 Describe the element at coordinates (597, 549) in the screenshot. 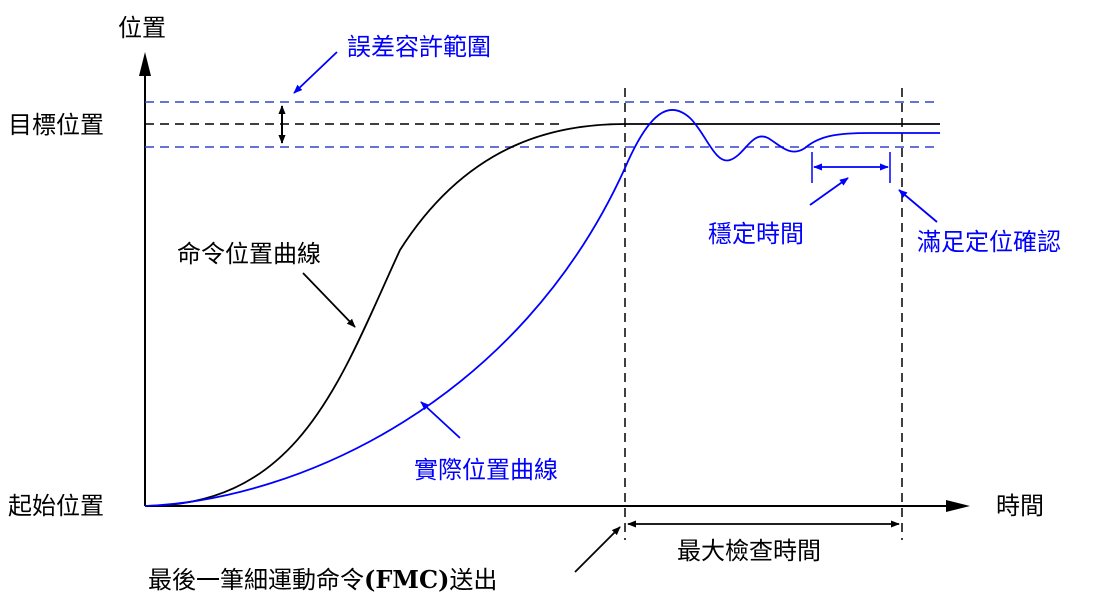

I see `fmc-sent-pointer` at that location.